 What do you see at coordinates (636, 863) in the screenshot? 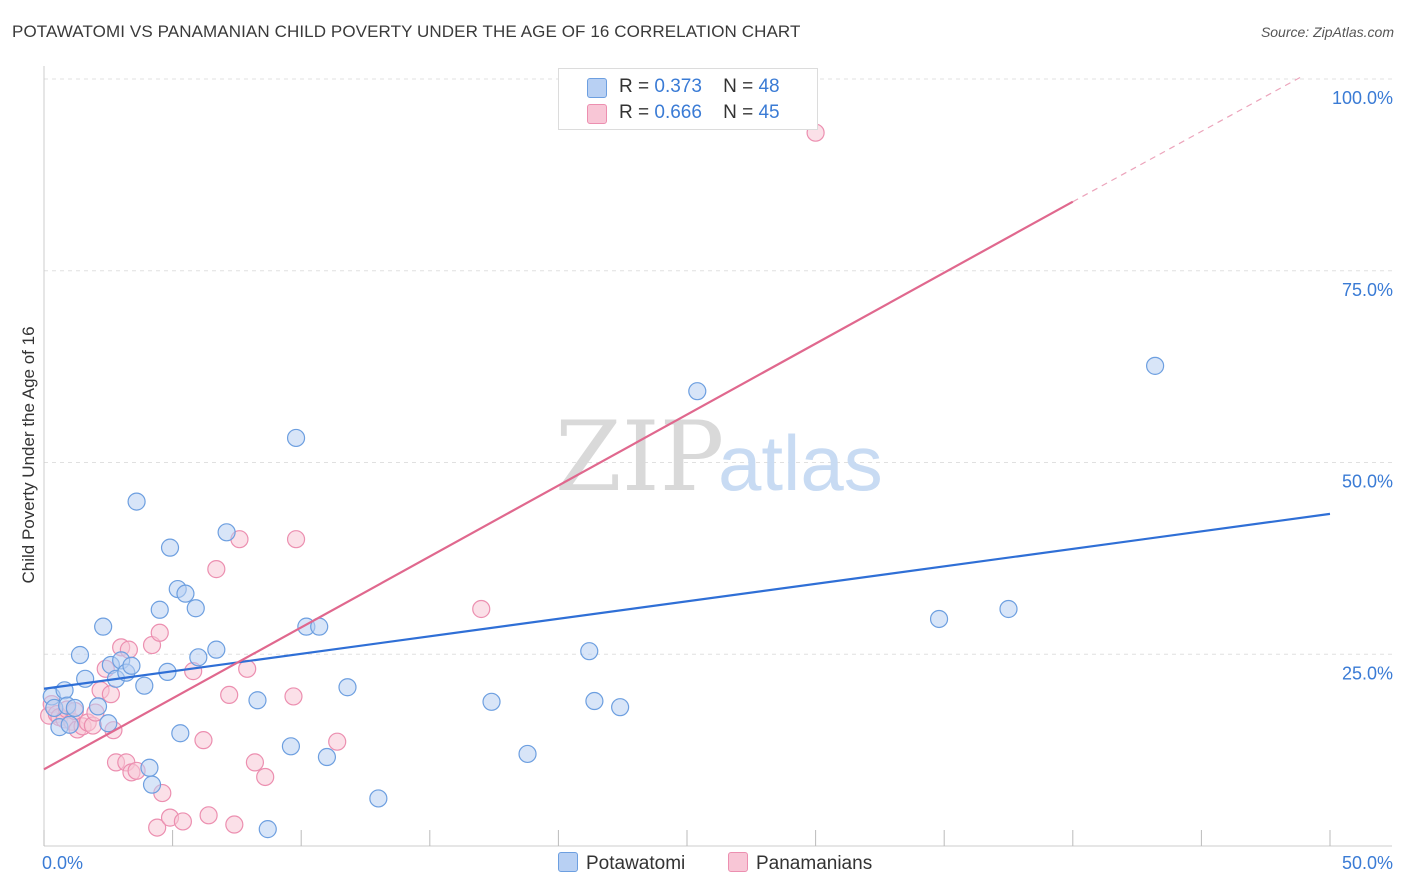
I see `bottom-legend-label: Potawatomi` at bounding box center [636, 863].